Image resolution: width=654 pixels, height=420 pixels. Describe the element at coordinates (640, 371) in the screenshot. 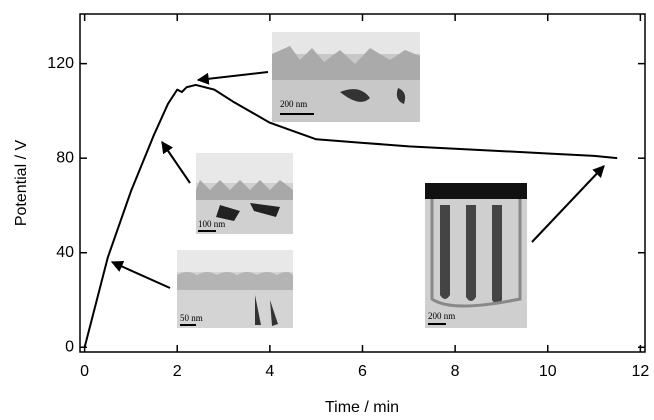

I see `x-tick-label: 12` at that location.